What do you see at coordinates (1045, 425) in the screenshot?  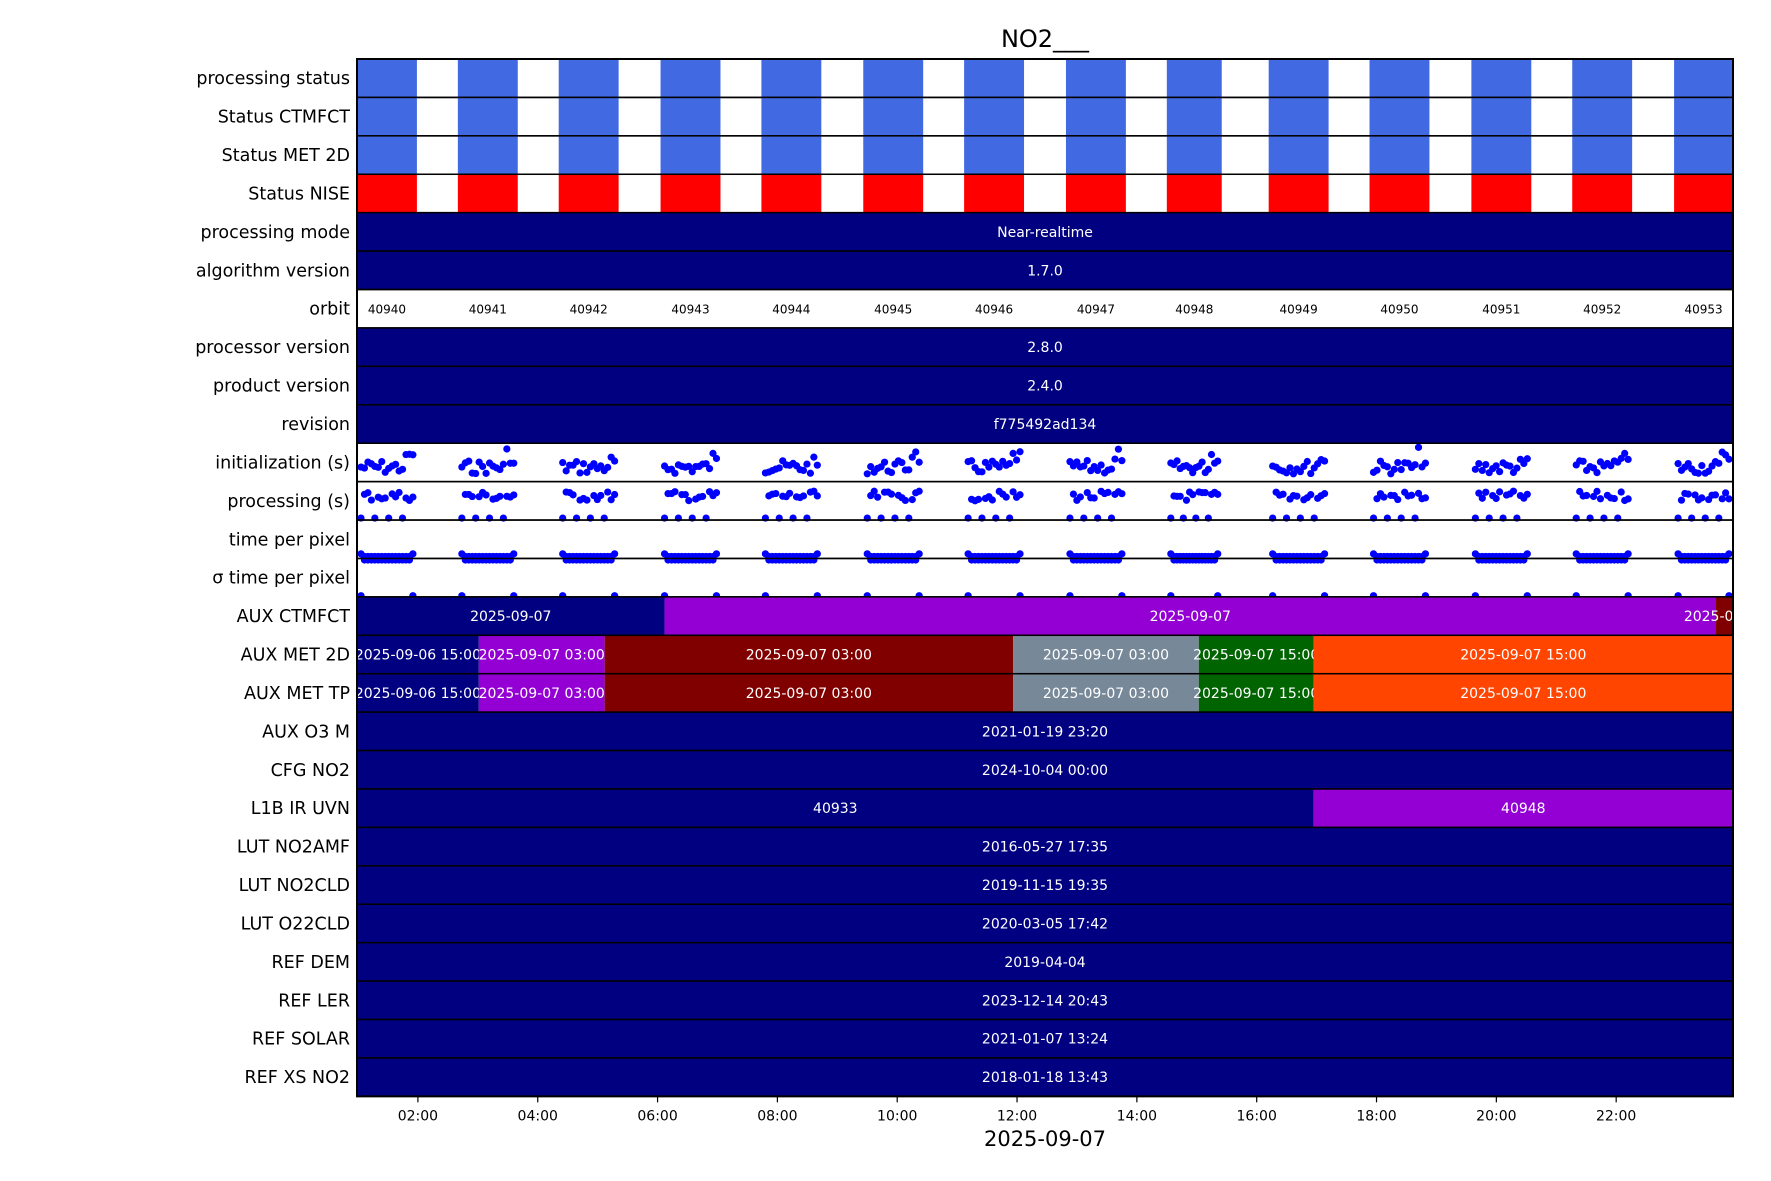 I see `band-label: f775492ad134` at bounding box center [1045, 425].